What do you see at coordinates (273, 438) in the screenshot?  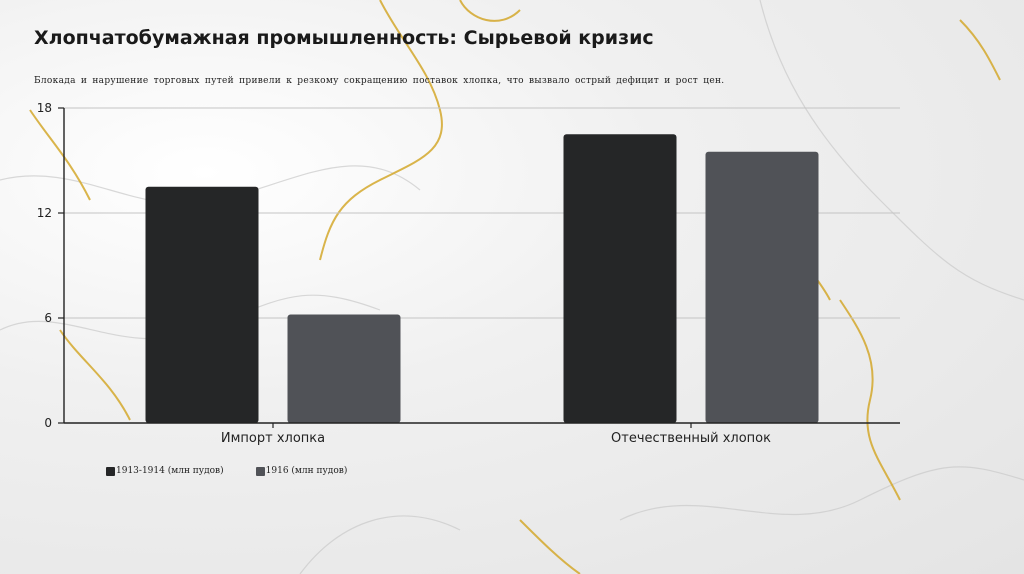 I see `x-category-label-1: Импорт хлопка` at bounding box center [273, 438].